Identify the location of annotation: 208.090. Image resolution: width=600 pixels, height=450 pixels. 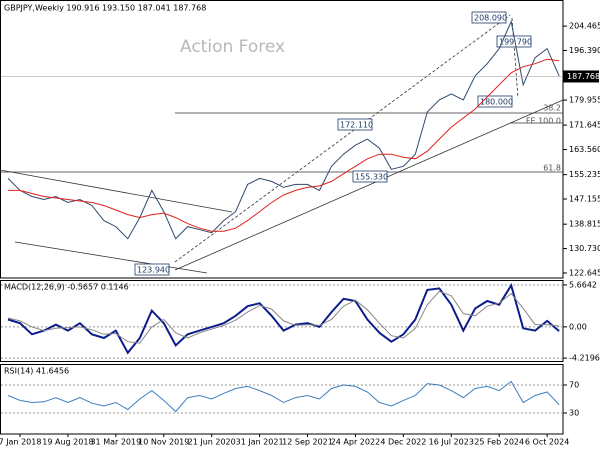
(490, 18).